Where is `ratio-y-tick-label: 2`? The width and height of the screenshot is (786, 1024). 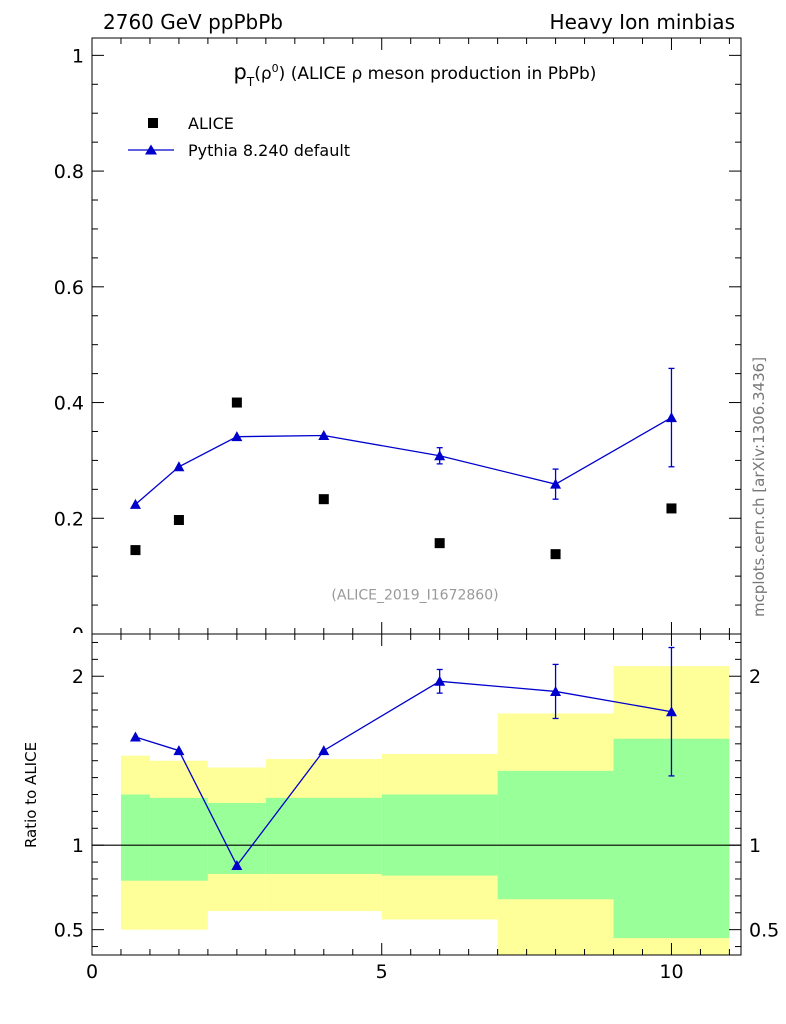 ratio-y-tick-label: 2 is located at coordinates (78, 677).